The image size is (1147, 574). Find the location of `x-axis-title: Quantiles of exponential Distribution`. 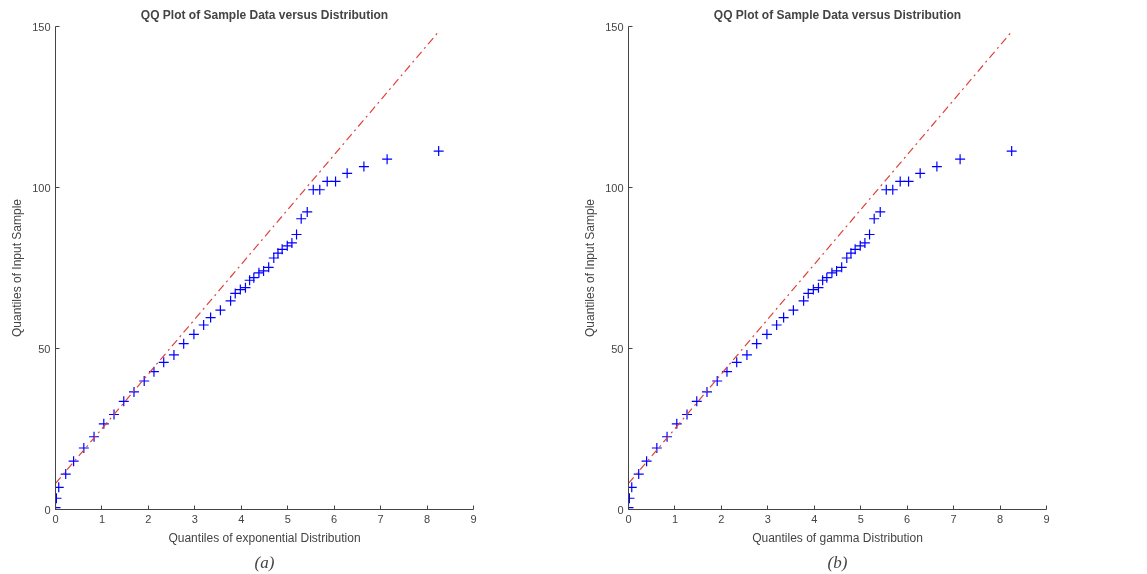

x-axis-title: Quantiles of exponential Distribution is located at coordinates (264, 537).